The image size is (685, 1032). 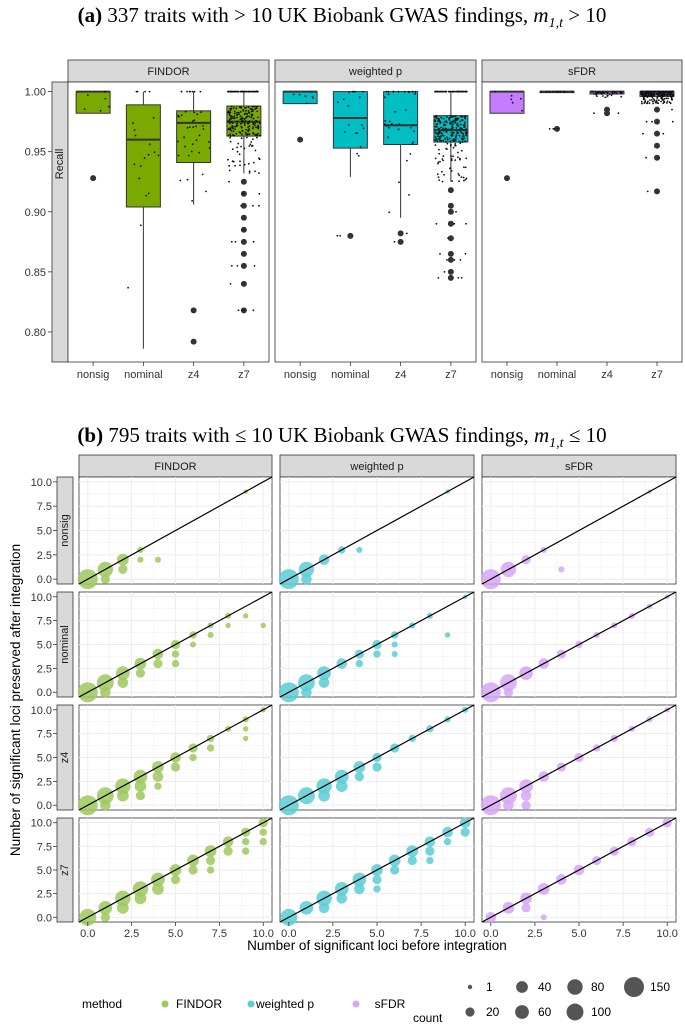 What do you see at coordinates (428, 1018) in the screenshot?
I see `legend-count-title: count` at bounding box center [428, 1018].